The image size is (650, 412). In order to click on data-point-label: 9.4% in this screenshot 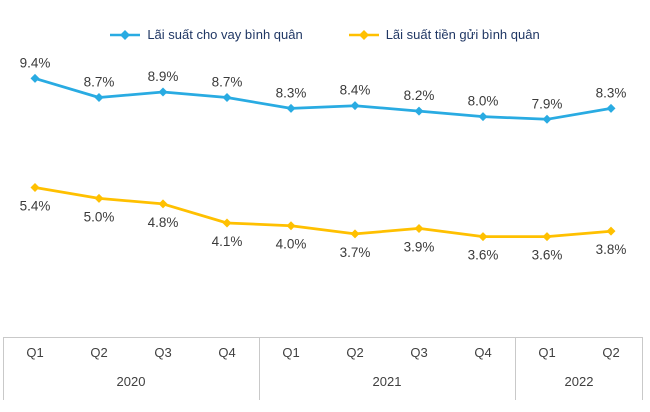, I will do `click(35, 62)`.